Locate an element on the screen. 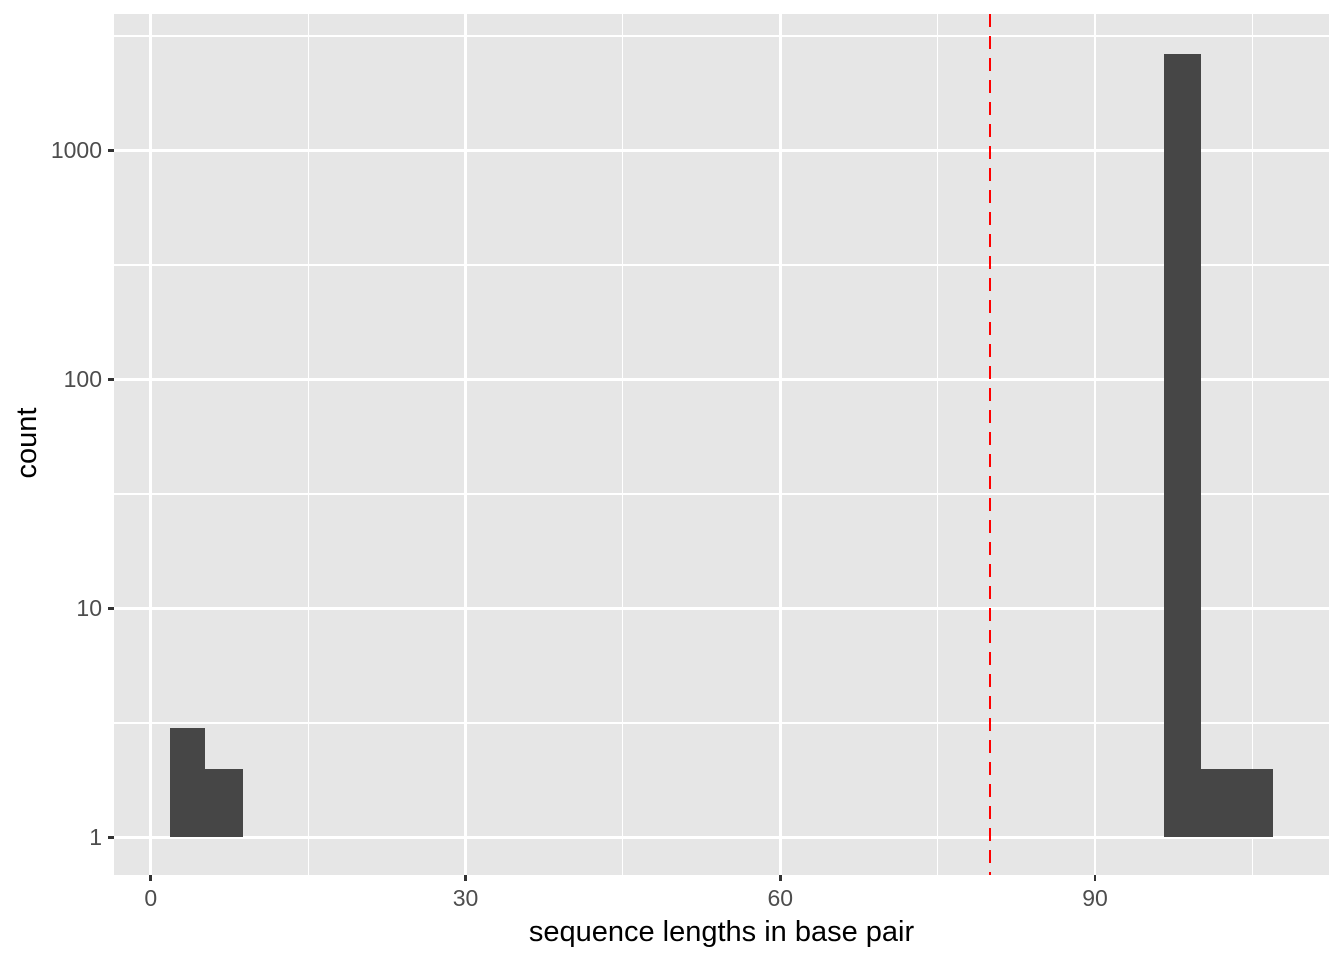 This screenshot has width=1344, height=960. y-axis-title: count is located at coordinates (27, 443).